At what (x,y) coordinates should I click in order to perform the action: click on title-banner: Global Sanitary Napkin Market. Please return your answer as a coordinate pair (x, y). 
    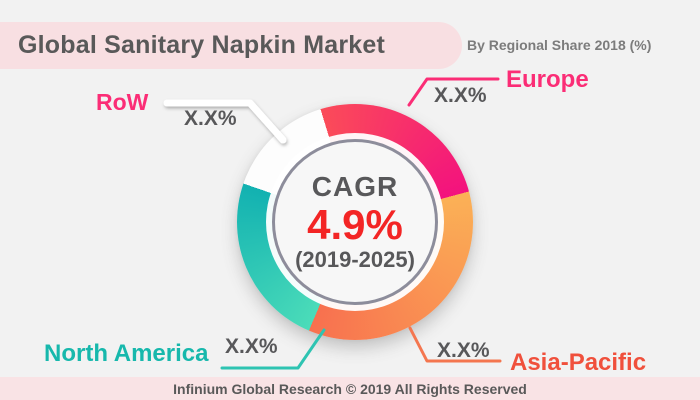
    Looking at the image, I should click on (231, 45).